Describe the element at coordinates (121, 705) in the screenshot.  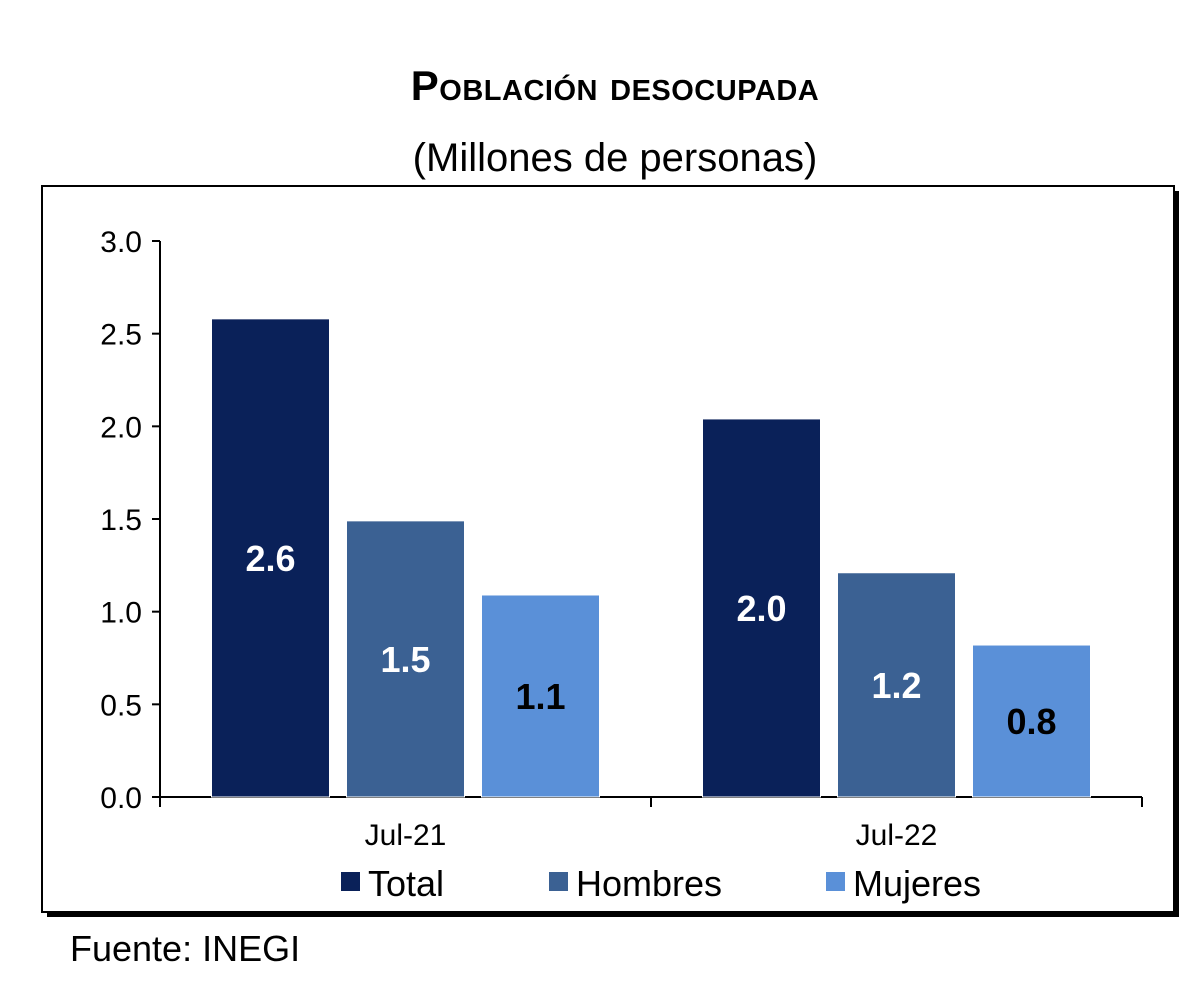
I see `y-tick-label: 0.5` at that location.